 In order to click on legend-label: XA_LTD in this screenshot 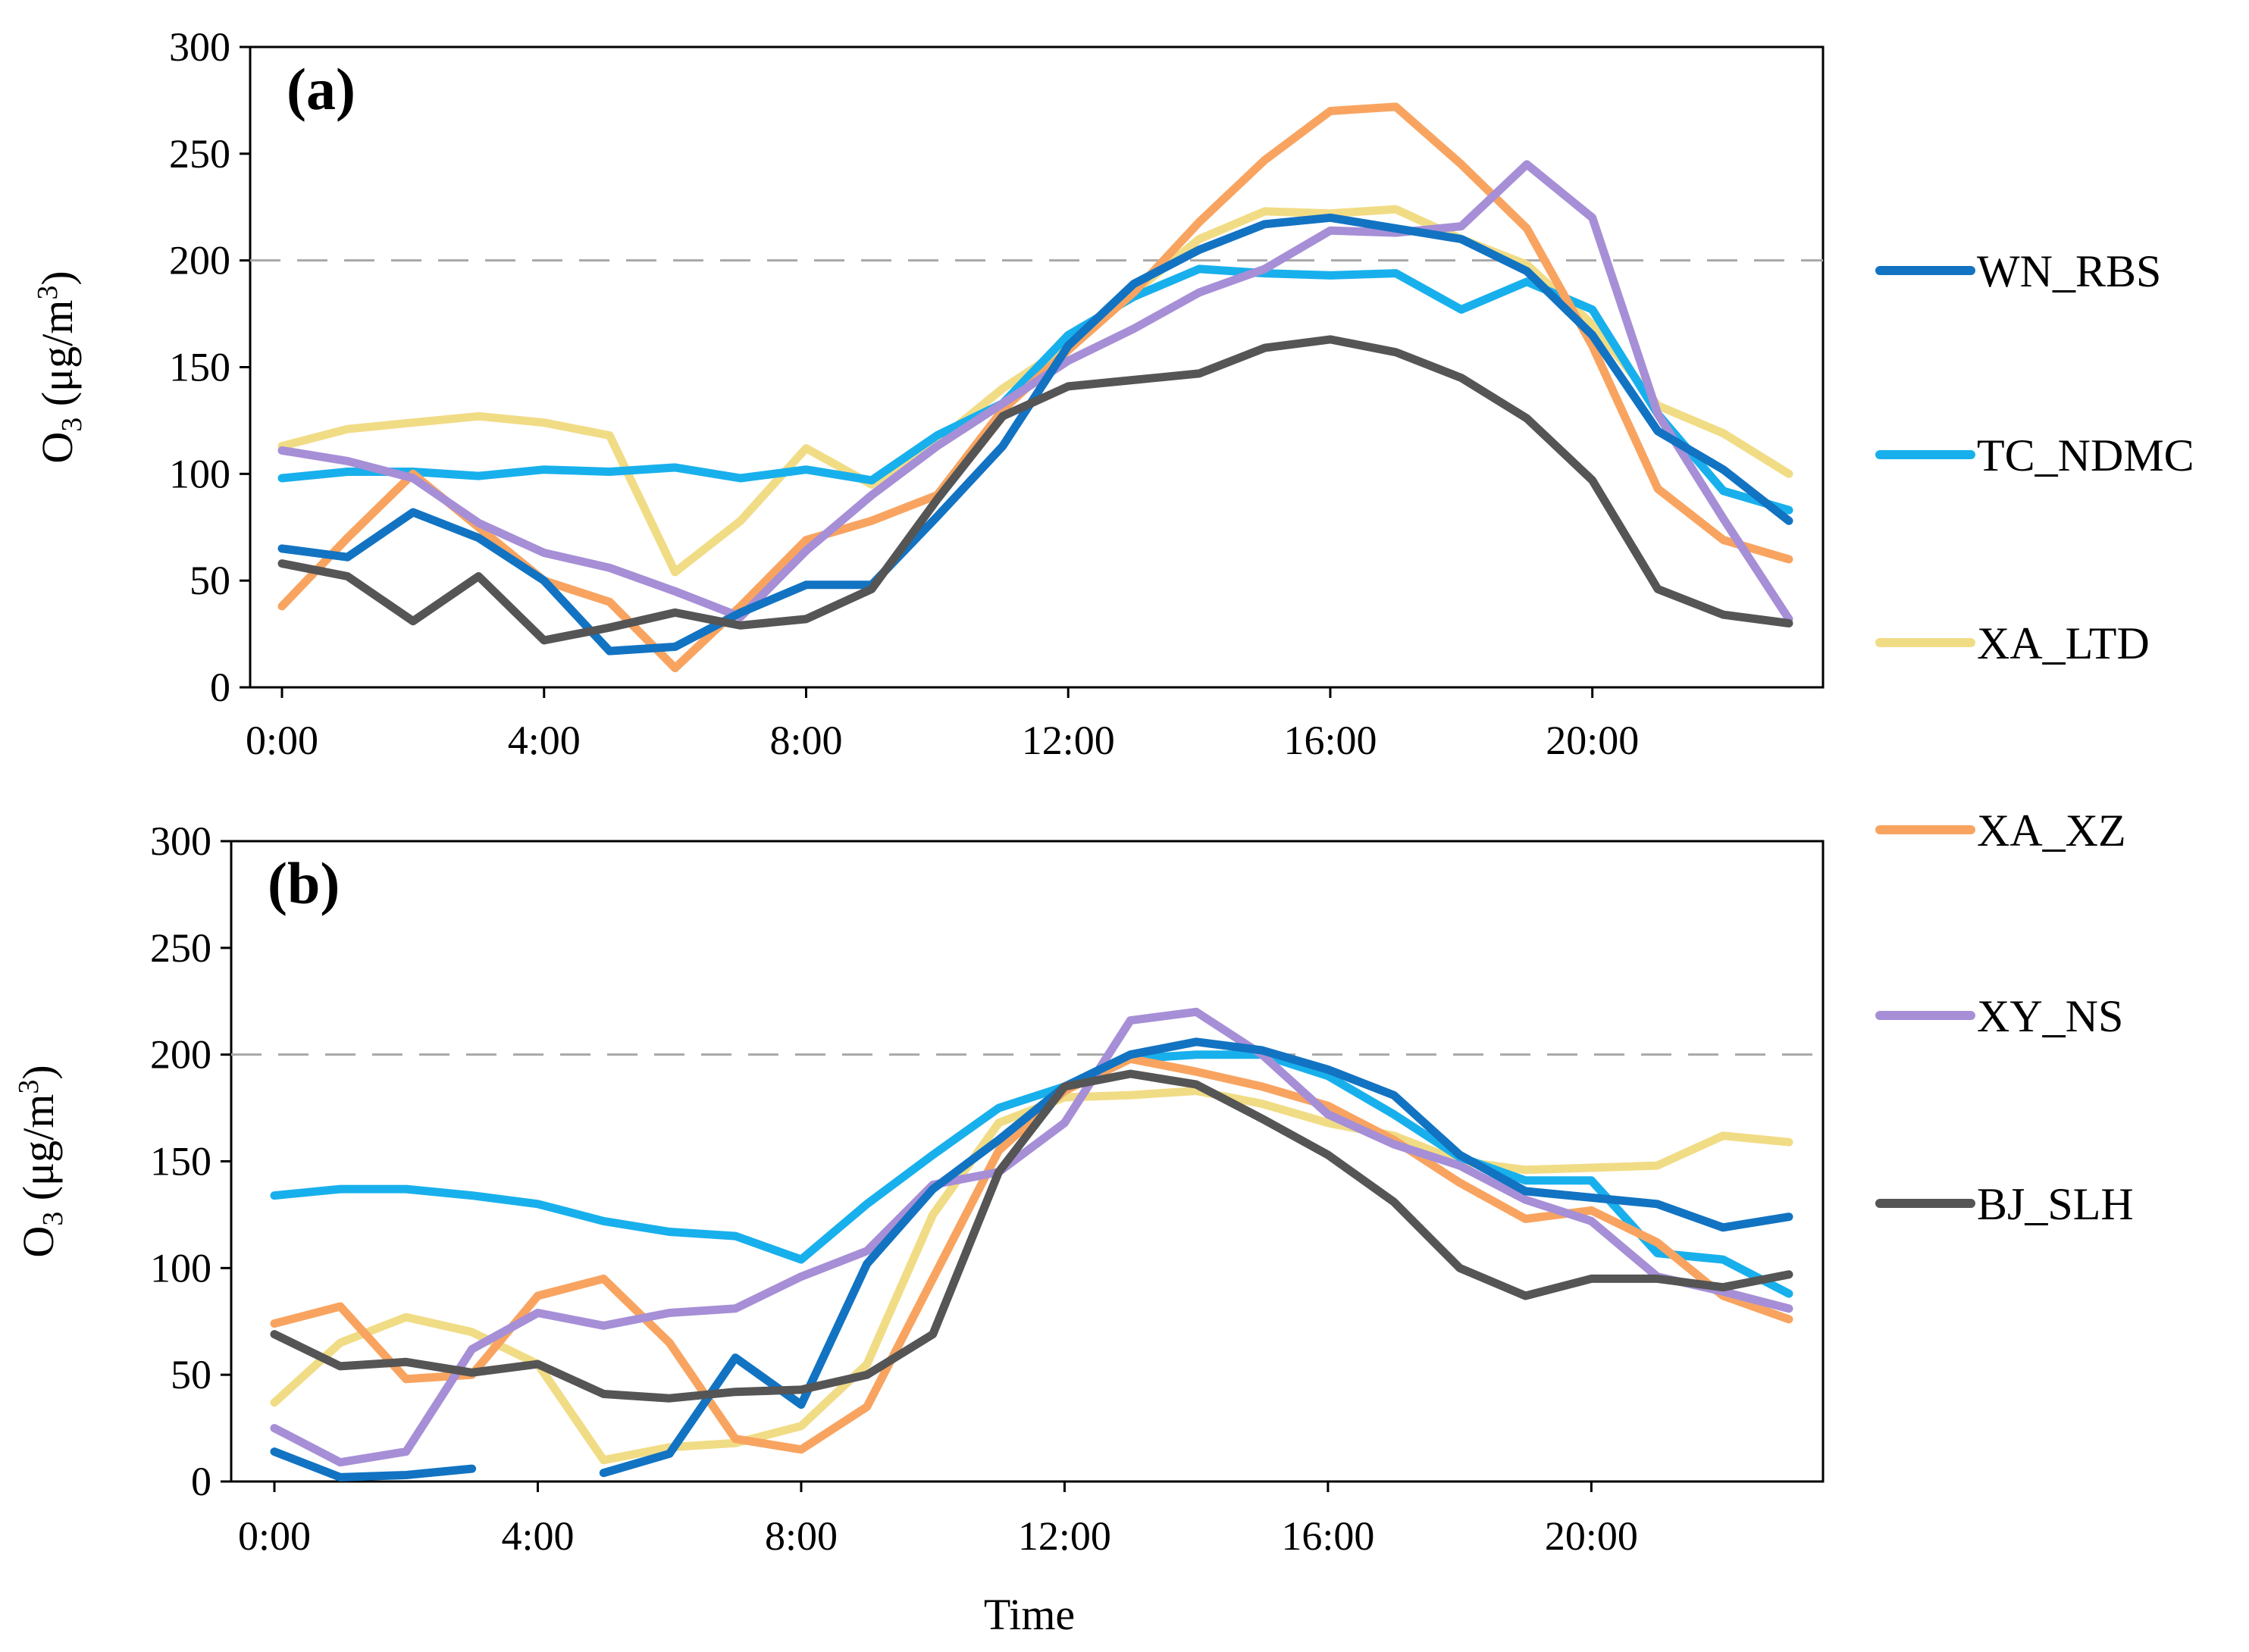, I will do `click(2063, 643)`.